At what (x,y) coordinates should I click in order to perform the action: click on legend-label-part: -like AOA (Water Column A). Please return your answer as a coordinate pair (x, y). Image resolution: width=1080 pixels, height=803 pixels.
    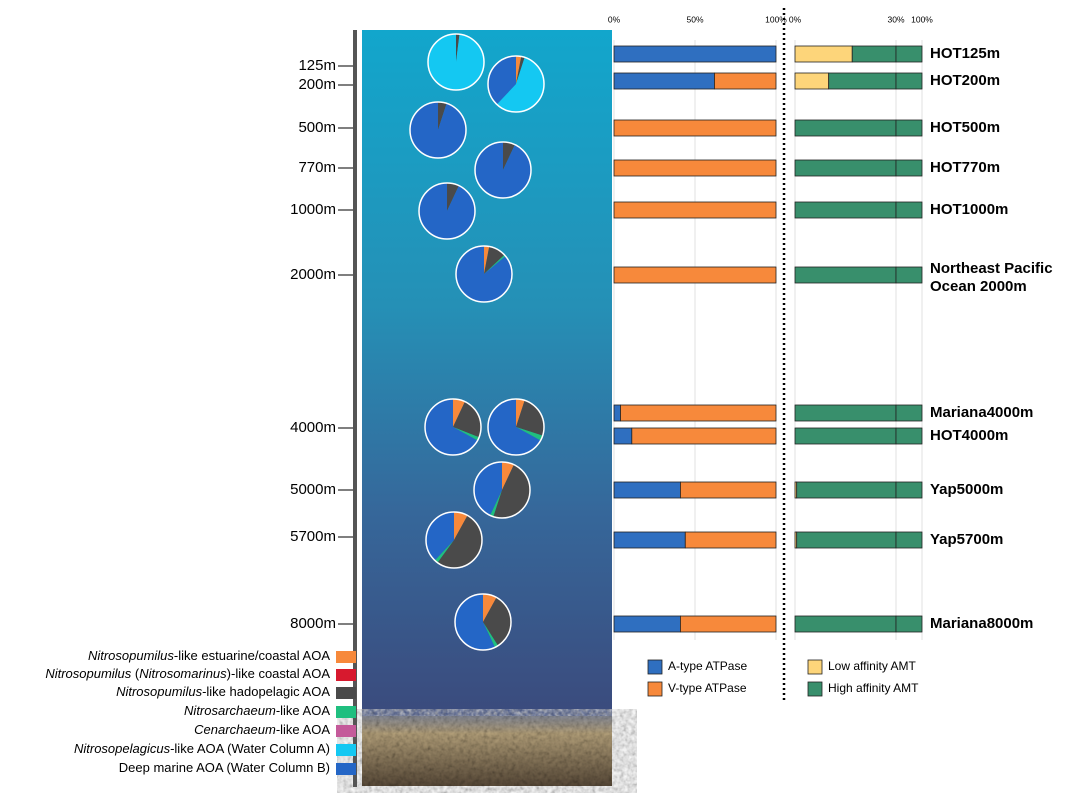
    Looking at the image, I should click on (250, 748).